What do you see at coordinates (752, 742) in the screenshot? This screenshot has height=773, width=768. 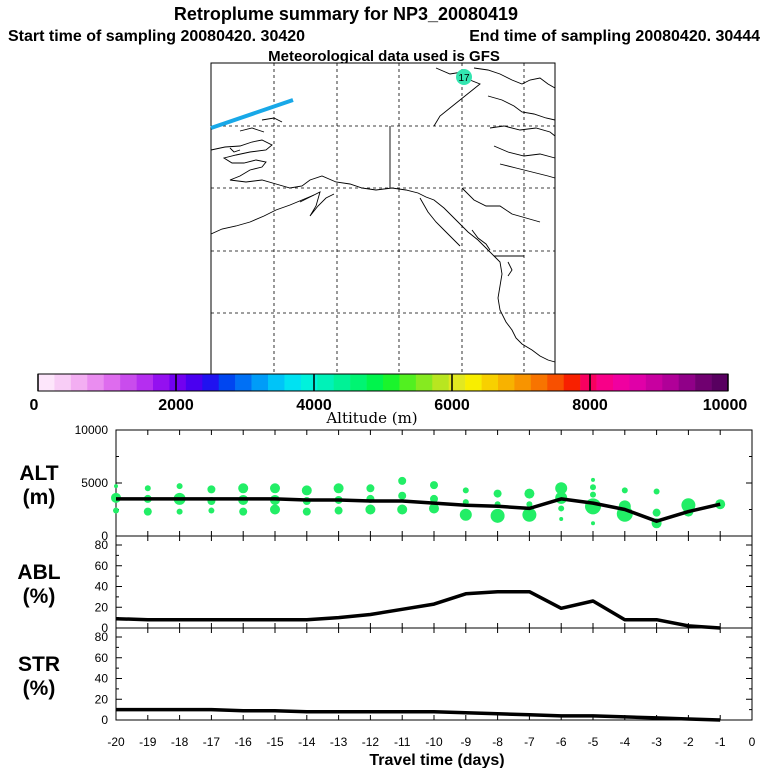 I see `x-tick-label: 0` at bounding box center [752, 742].